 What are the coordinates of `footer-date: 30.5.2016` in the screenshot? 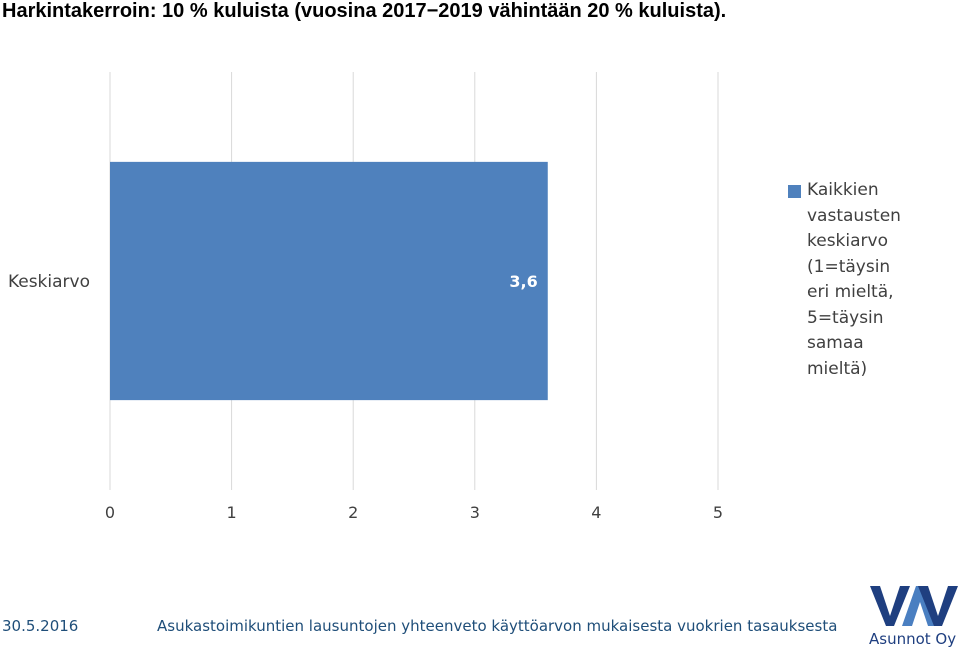 It's located at (40, 626).